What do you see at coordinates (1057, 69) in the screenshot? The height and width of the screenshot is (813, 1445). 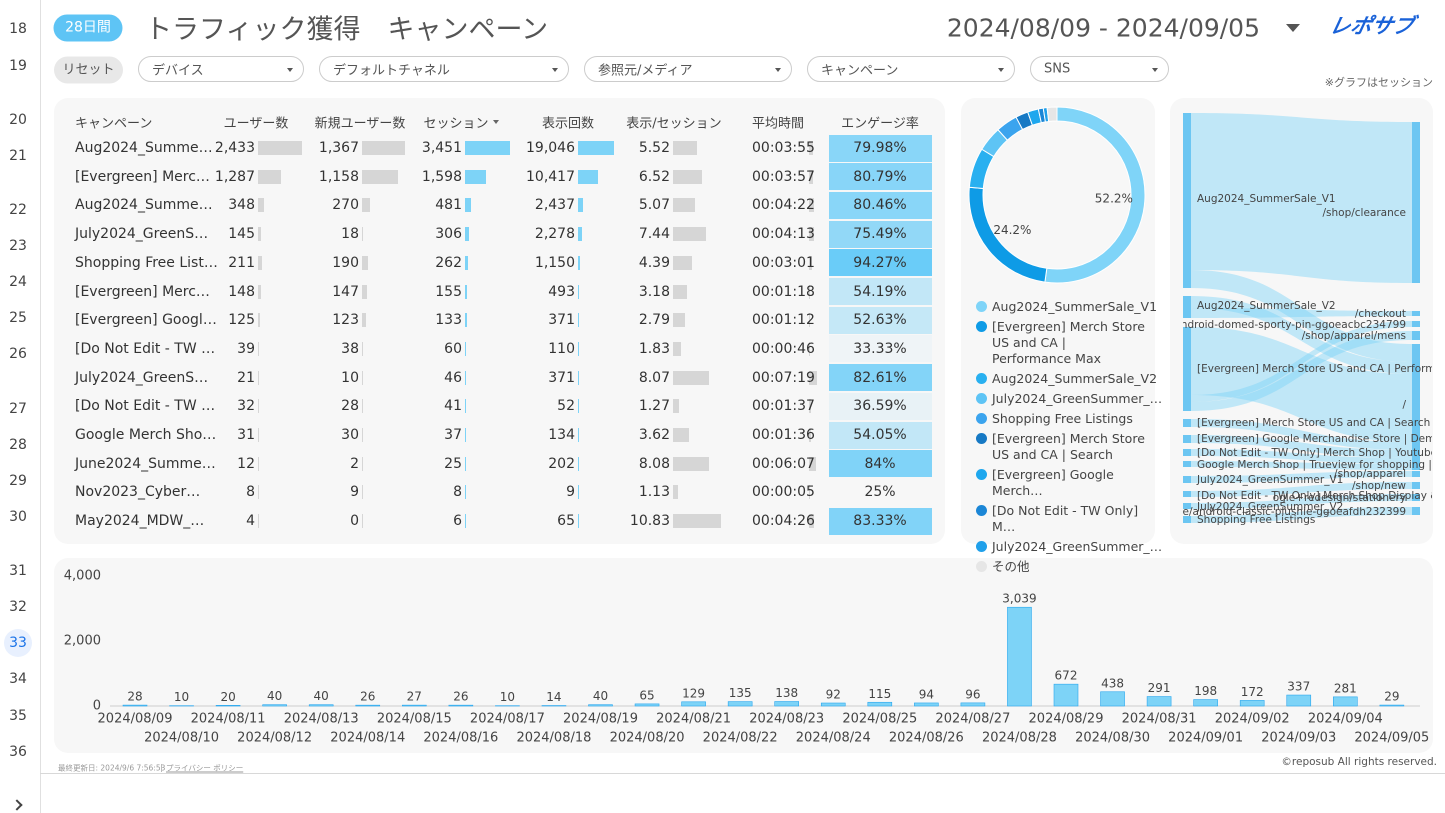 I see `filter-label: SNS` at bounding box center [1057, 69].